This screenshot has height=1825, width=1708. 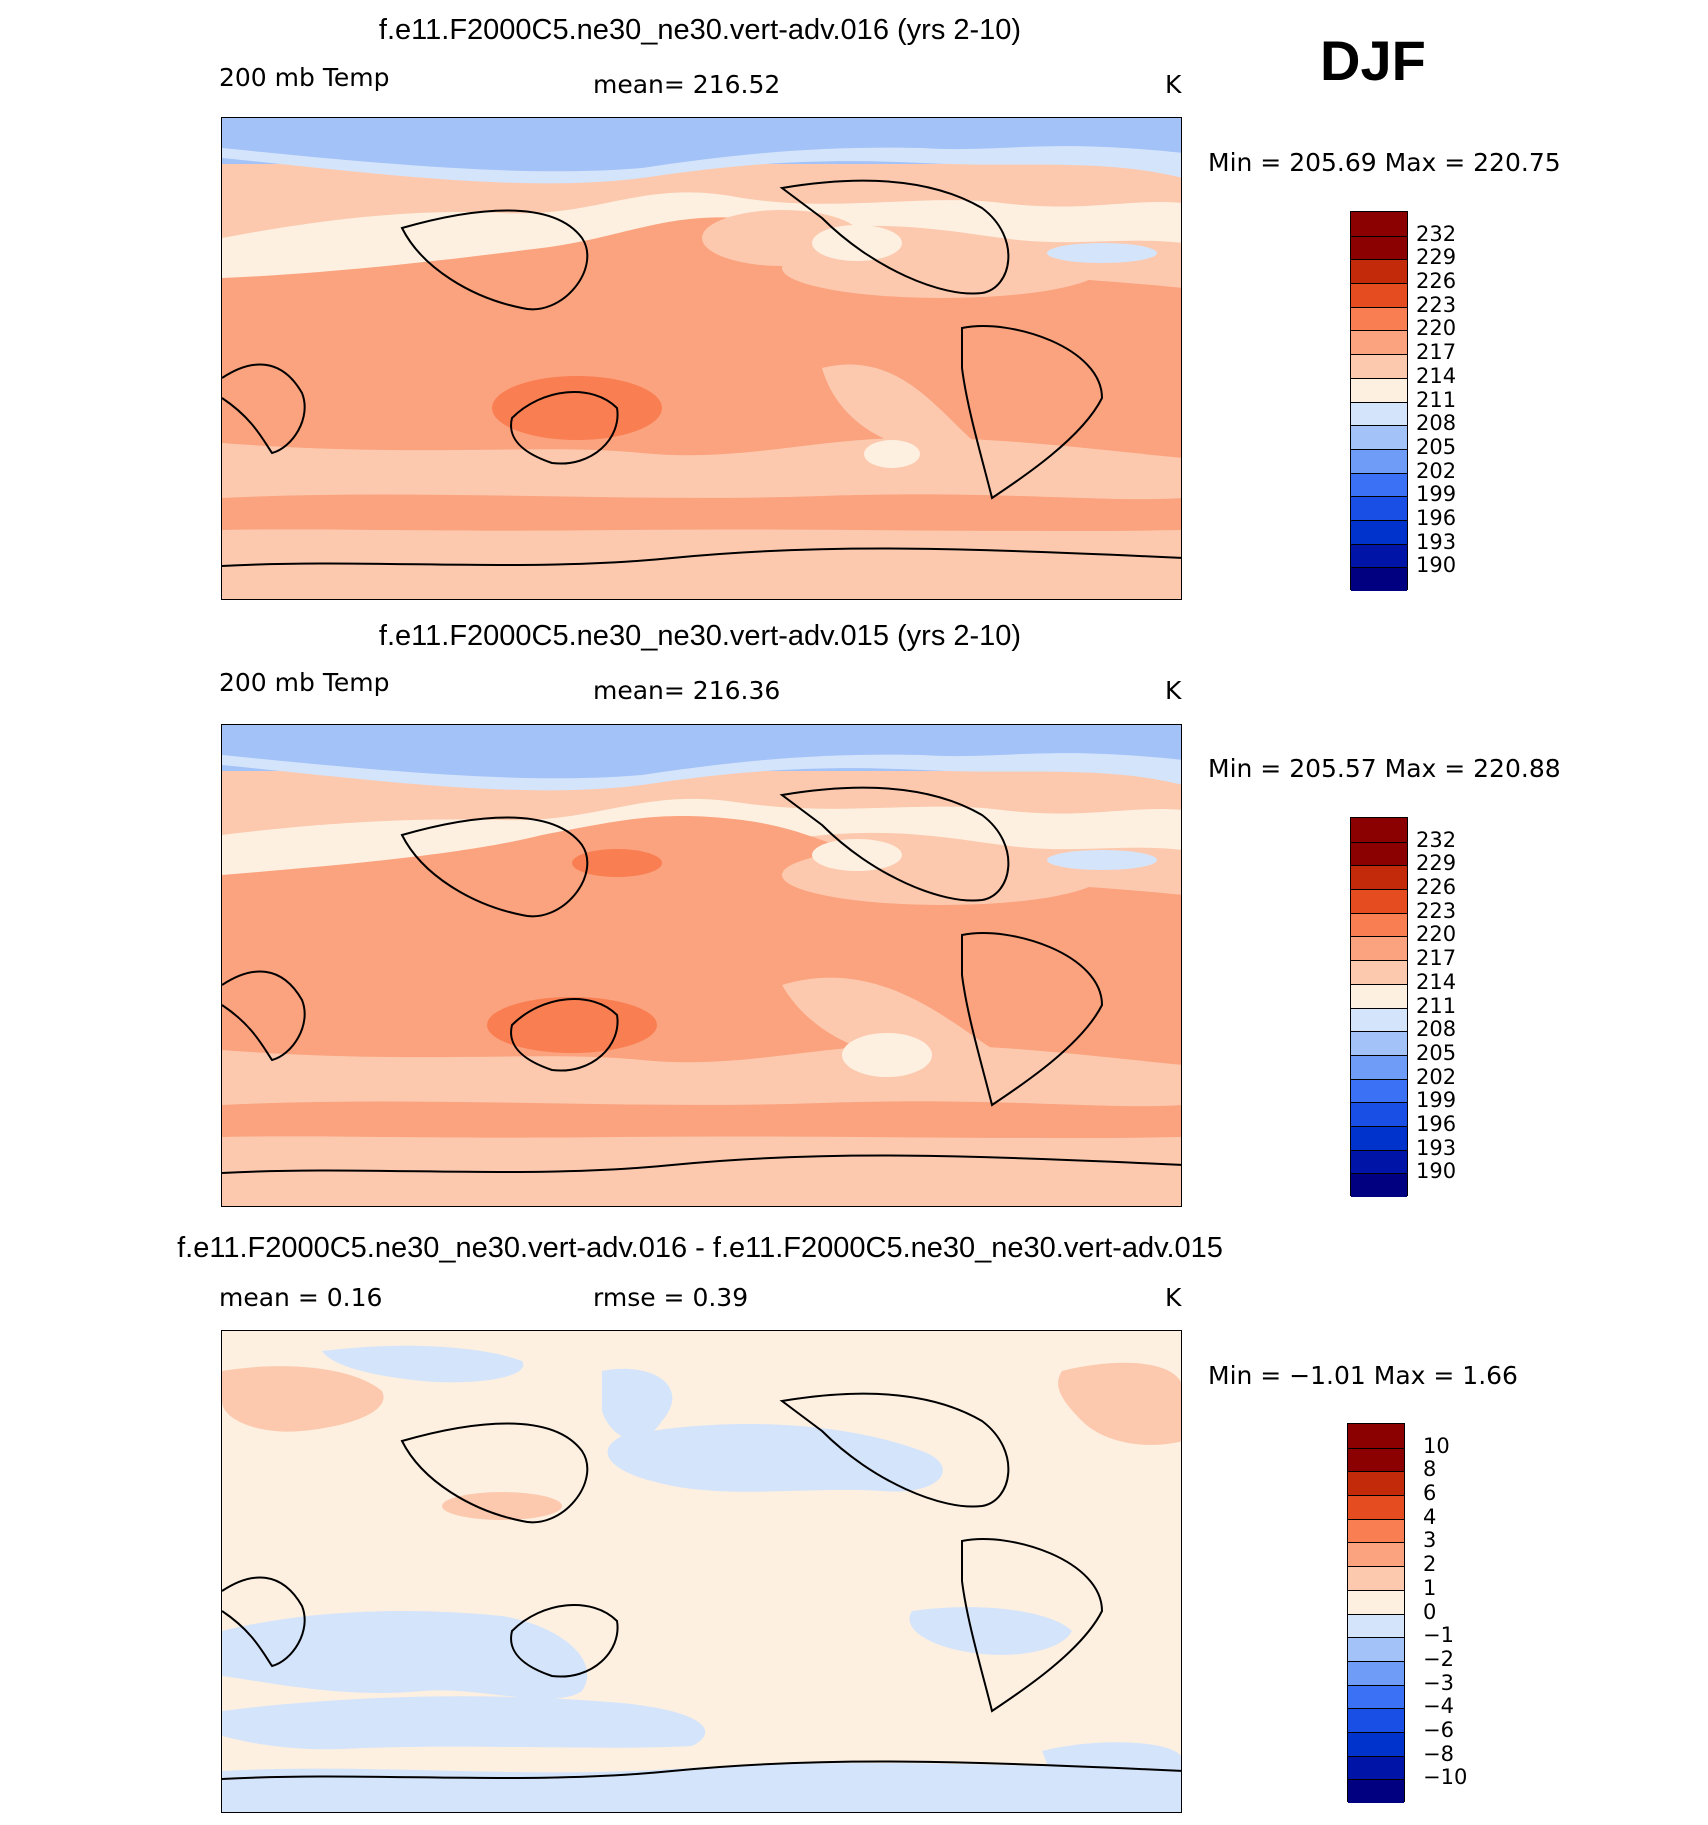 What do you see at coordinates (1438, 1753) in the screenshot?
I see `colorbar-tick-label: −8` at bounding box center [1438, 1753].